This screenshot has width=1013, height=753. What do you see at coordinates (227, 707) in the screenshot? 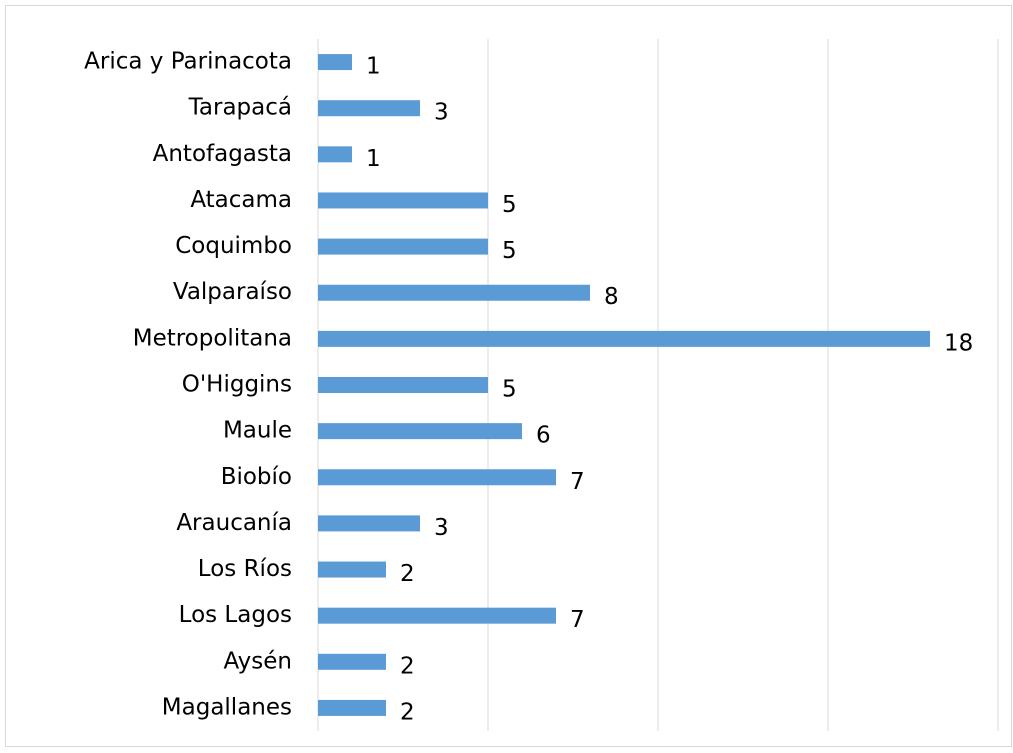
I see `y-tick-label: Magallanes` at bounding box center [227, 707].